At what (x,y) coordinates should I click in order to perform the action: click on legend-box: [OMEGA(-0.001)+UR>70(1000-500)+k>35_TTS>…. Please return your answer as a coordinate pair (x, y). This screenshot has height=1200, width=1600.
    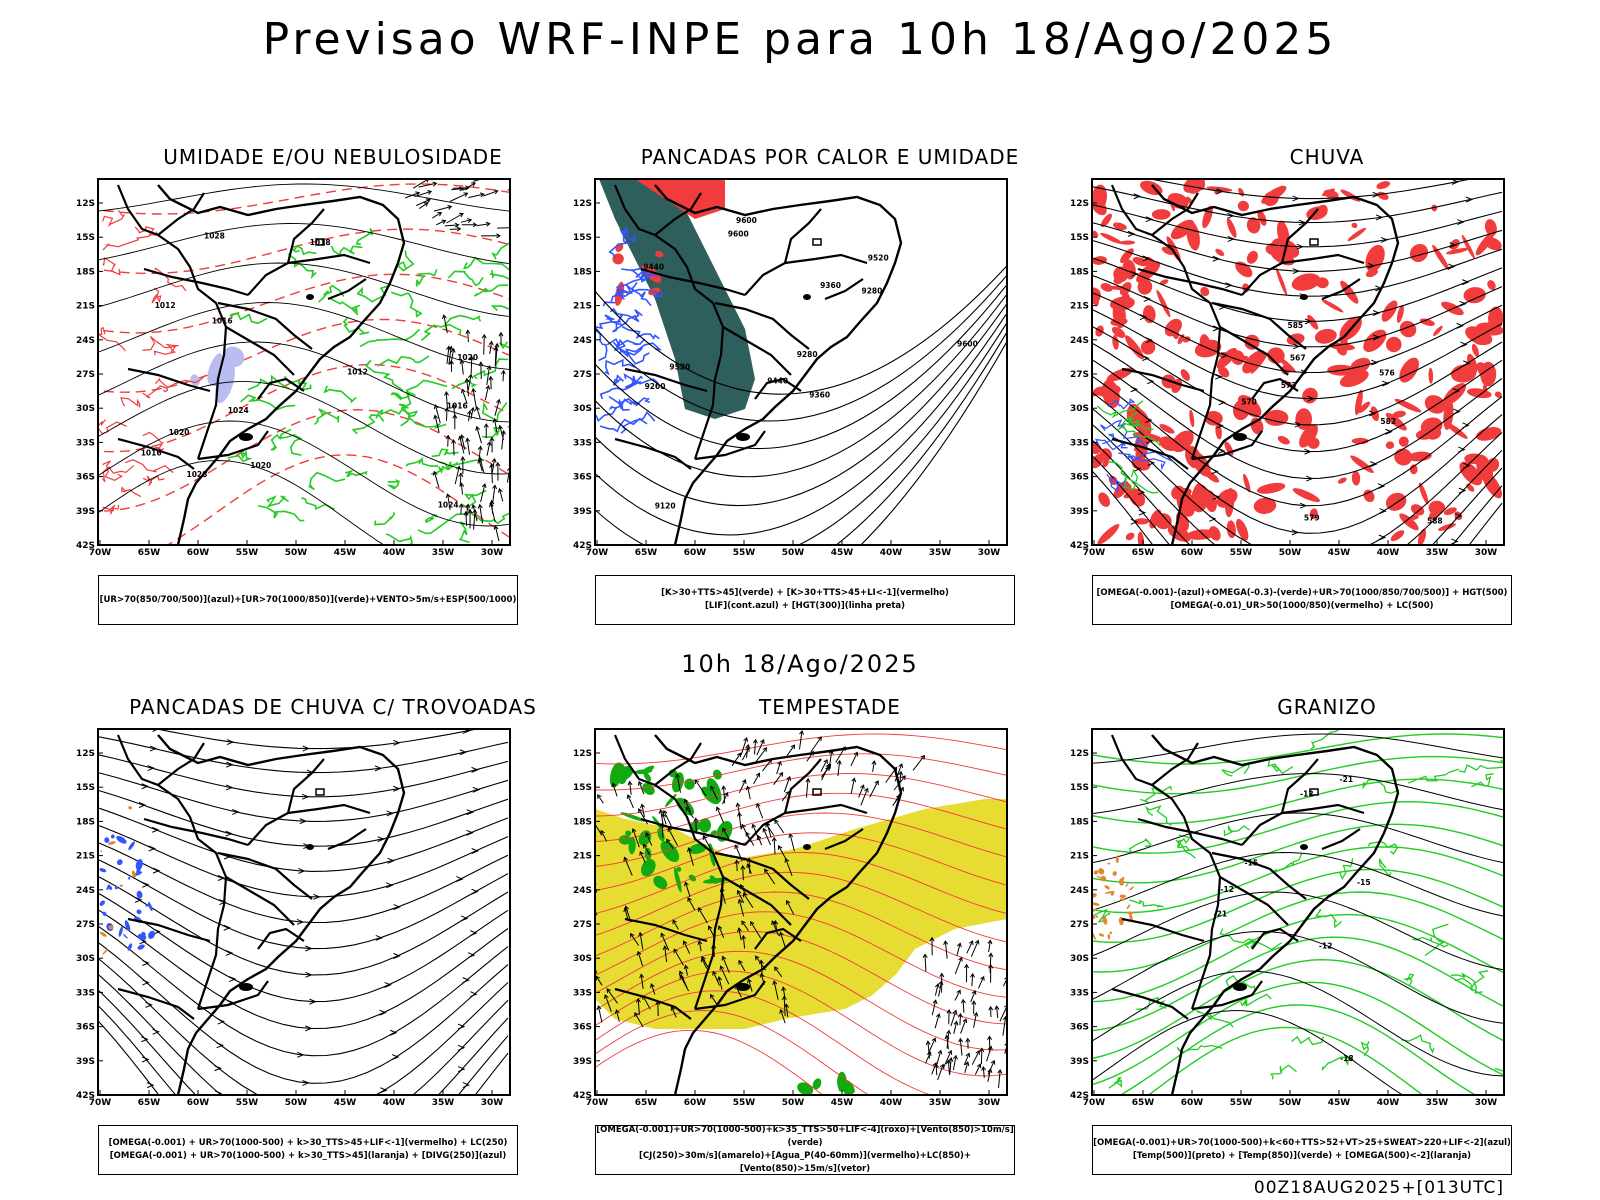
    Looking at the image, I should click on (805, 1150).